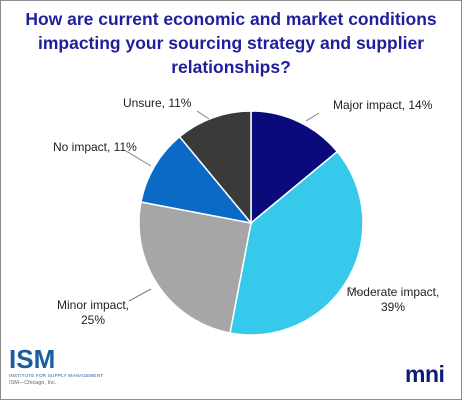 The image size is (462, 400). Describe the element at coordinates (157, 103) in the screenshot. I see `data-label-5: Unsure, 11%` at that location.